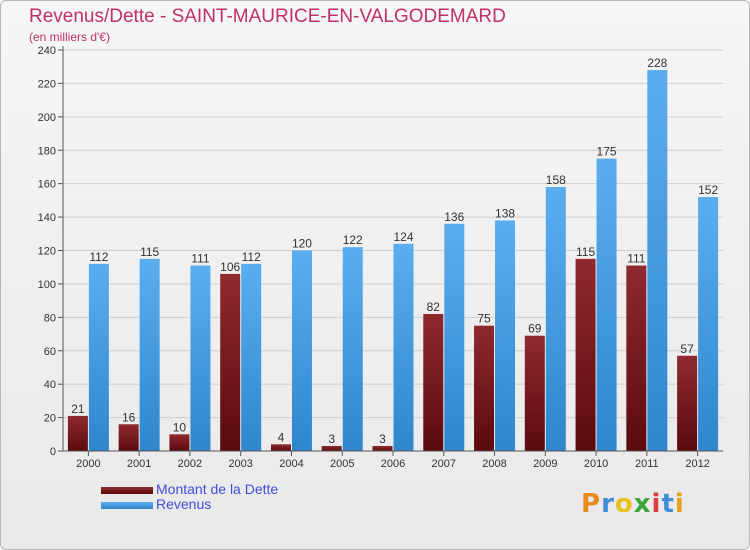 The height and width of the screenshot is (550, 750). What do you see at coordinates (69, 37) in the screenshot?
I see `chart-subtitle: (en milliers d'€)` at bounding box center [69, 37].